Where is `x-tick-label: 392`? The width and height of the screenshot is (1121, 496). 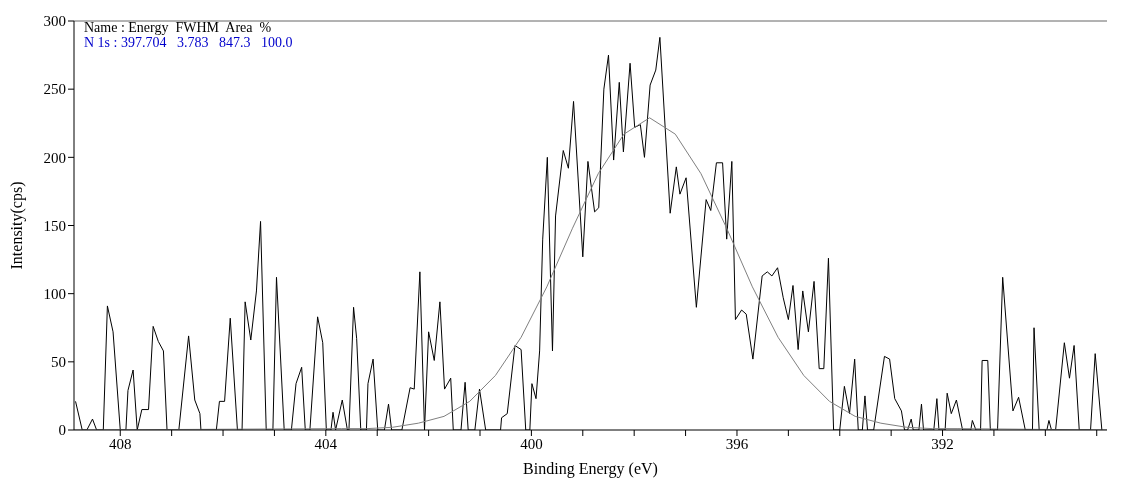
x-tick-label: 392 is located at coordinates (942, 443).